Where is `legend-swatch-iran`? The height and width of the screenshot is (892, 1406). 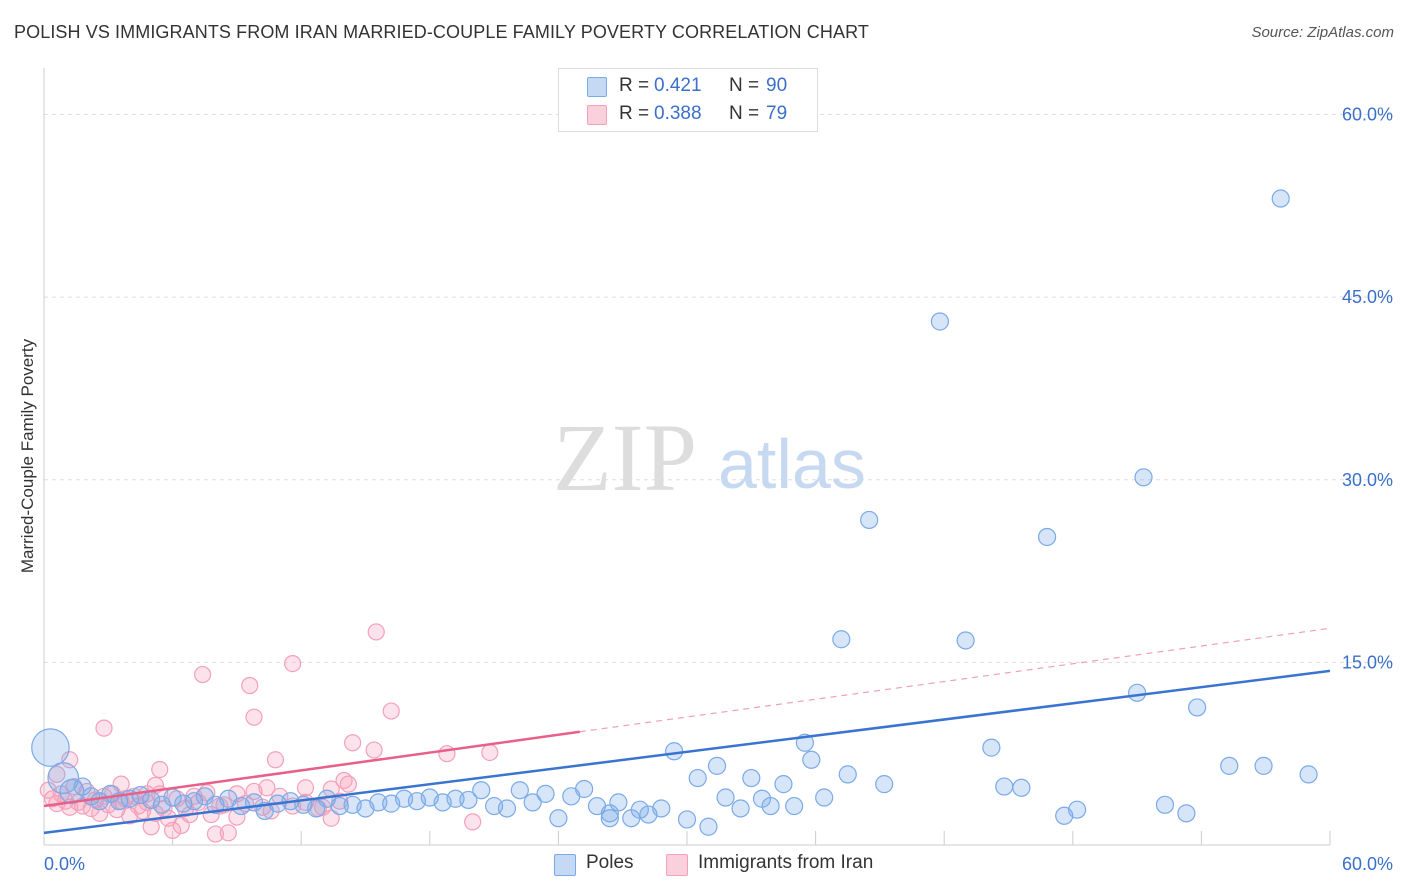
legend-swatch-iran is located at coordinates (677, 865).